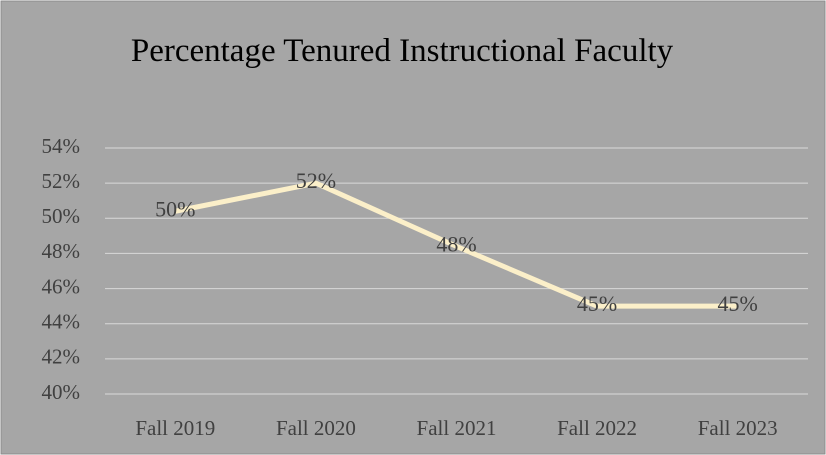 The height and width of the screenshot is (455, 826). What do you see at coordinates (61, 146) in the screenshot?
I see `y-tick-label: 54%` at bounding box center [61, 146].